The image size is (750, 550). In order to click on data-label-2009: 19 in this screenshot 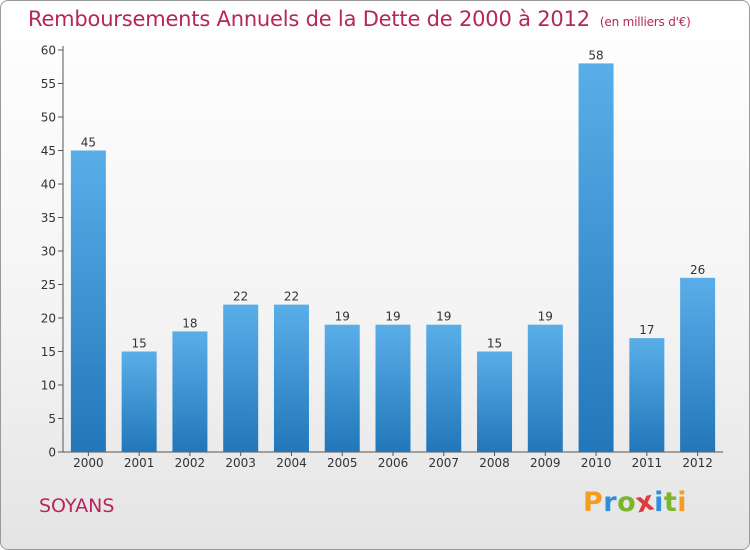, I will do `click(545, 317)`.